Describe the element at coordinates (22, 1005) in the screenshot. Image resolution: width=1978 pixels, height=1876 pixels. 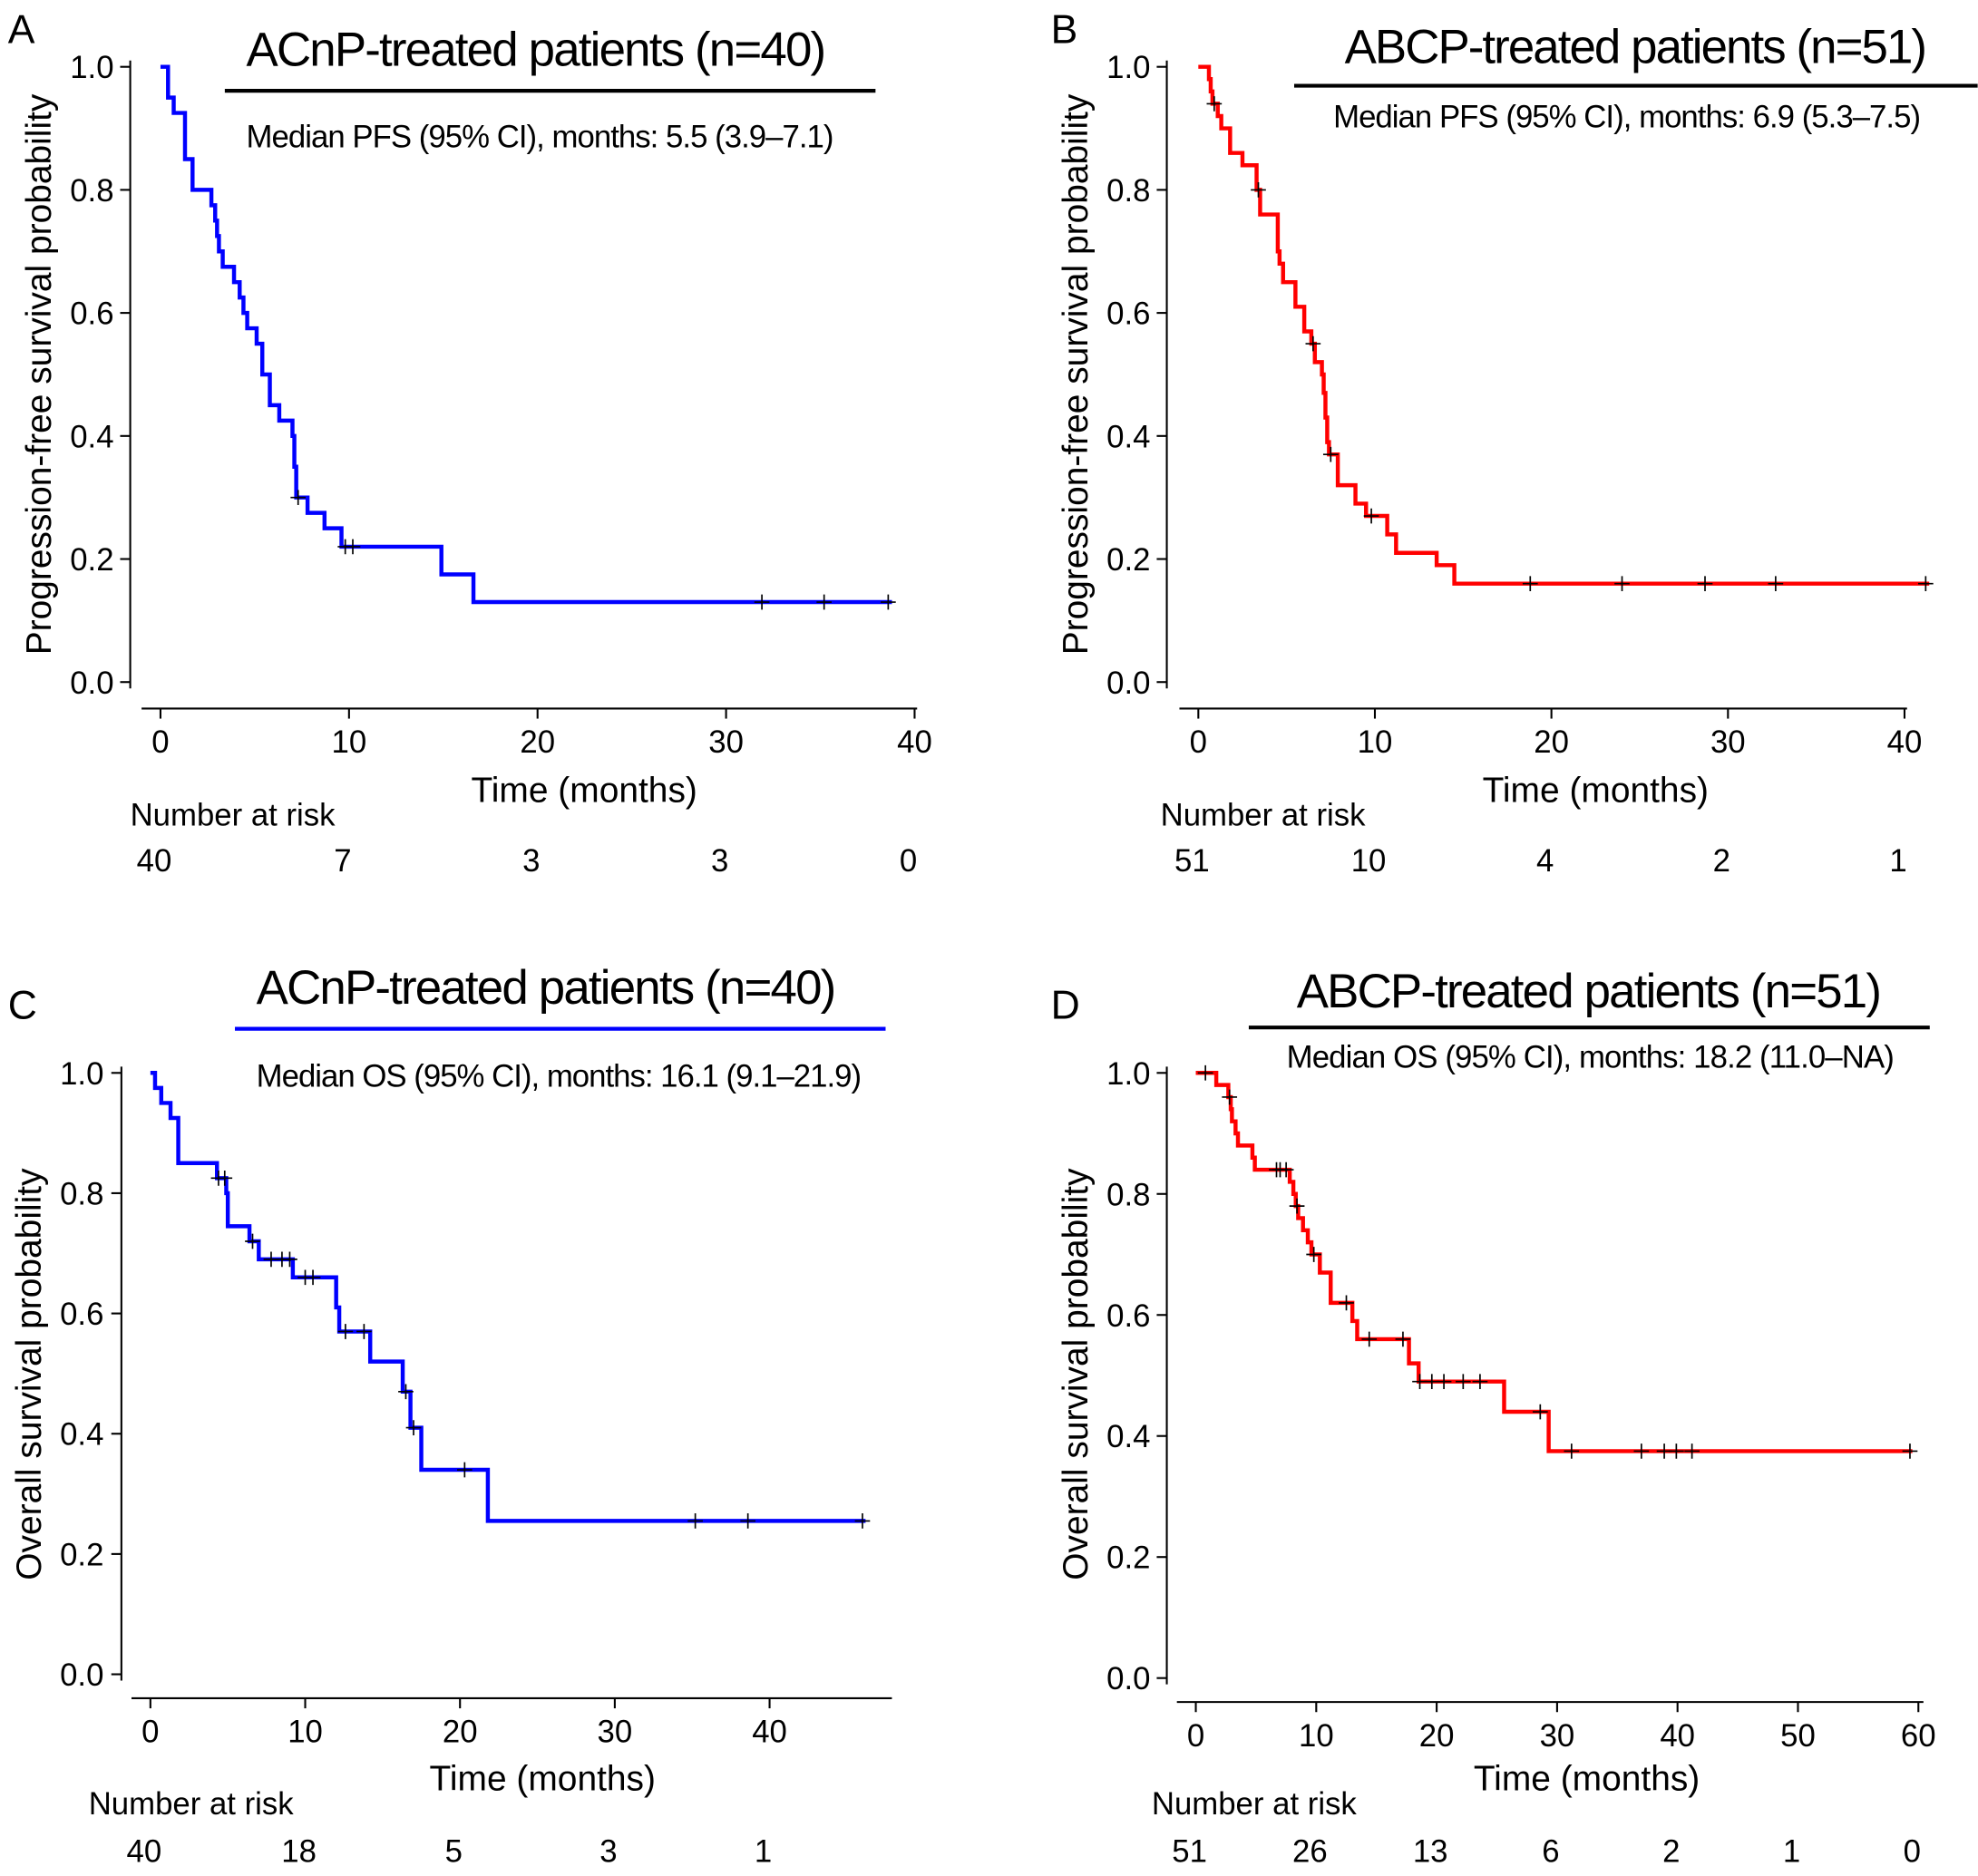
I see `panel-letter: C` at that location.